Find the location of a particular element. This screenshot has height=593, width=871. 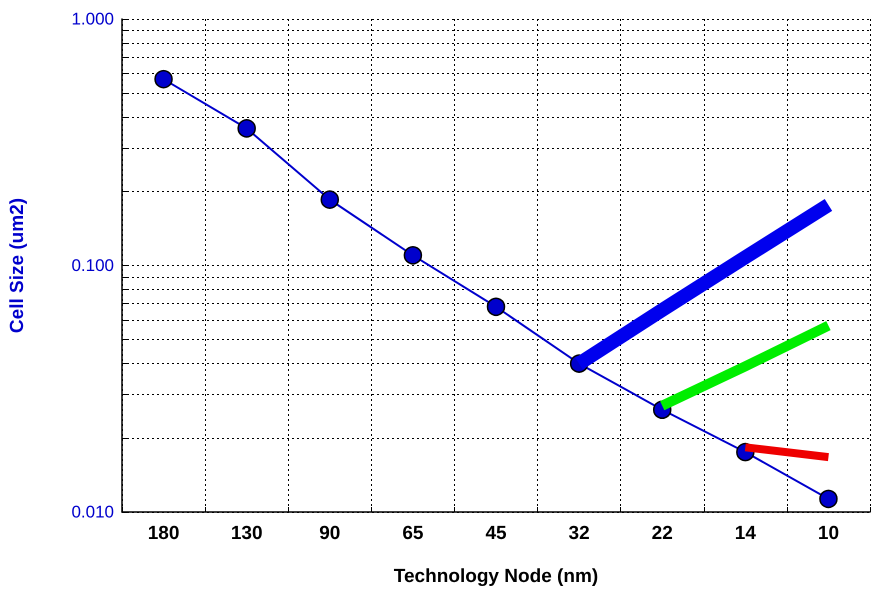

x-tick-label: 32 is located at coordinates (579, 533).